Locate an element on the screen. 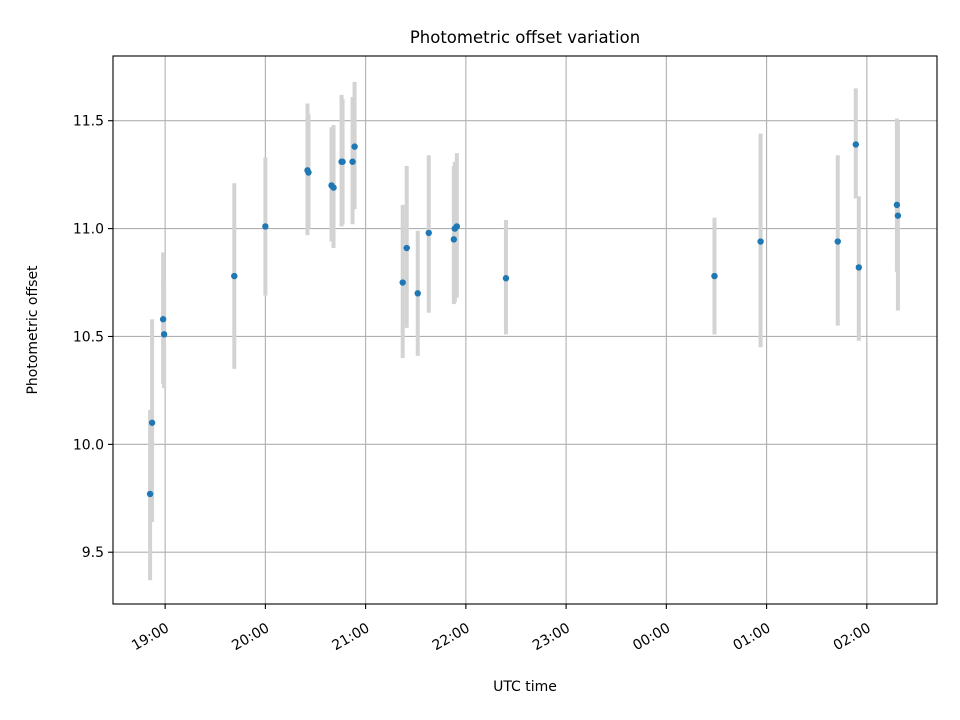 This screenshot has width=960, height=720. y-tick-label: 10.0 is located at coordinates (88, 445).